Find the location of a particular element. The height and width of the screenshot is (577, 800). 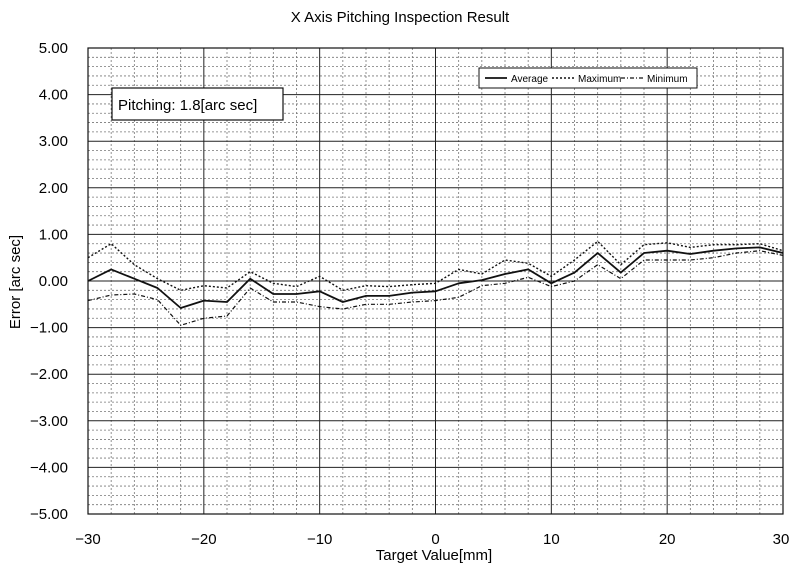

chart-title: X Axis Pitching Inspection Result is located at coordinates (400, 17).